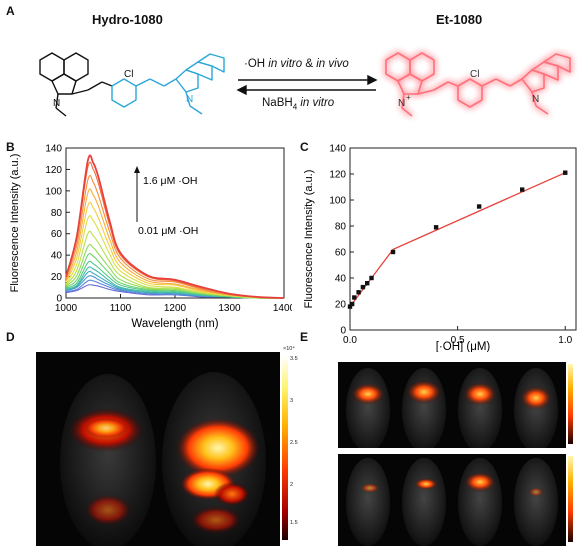 The image size is (584, 558). I want to click on chart-b-anno-arrowhead, so click(137, 169).